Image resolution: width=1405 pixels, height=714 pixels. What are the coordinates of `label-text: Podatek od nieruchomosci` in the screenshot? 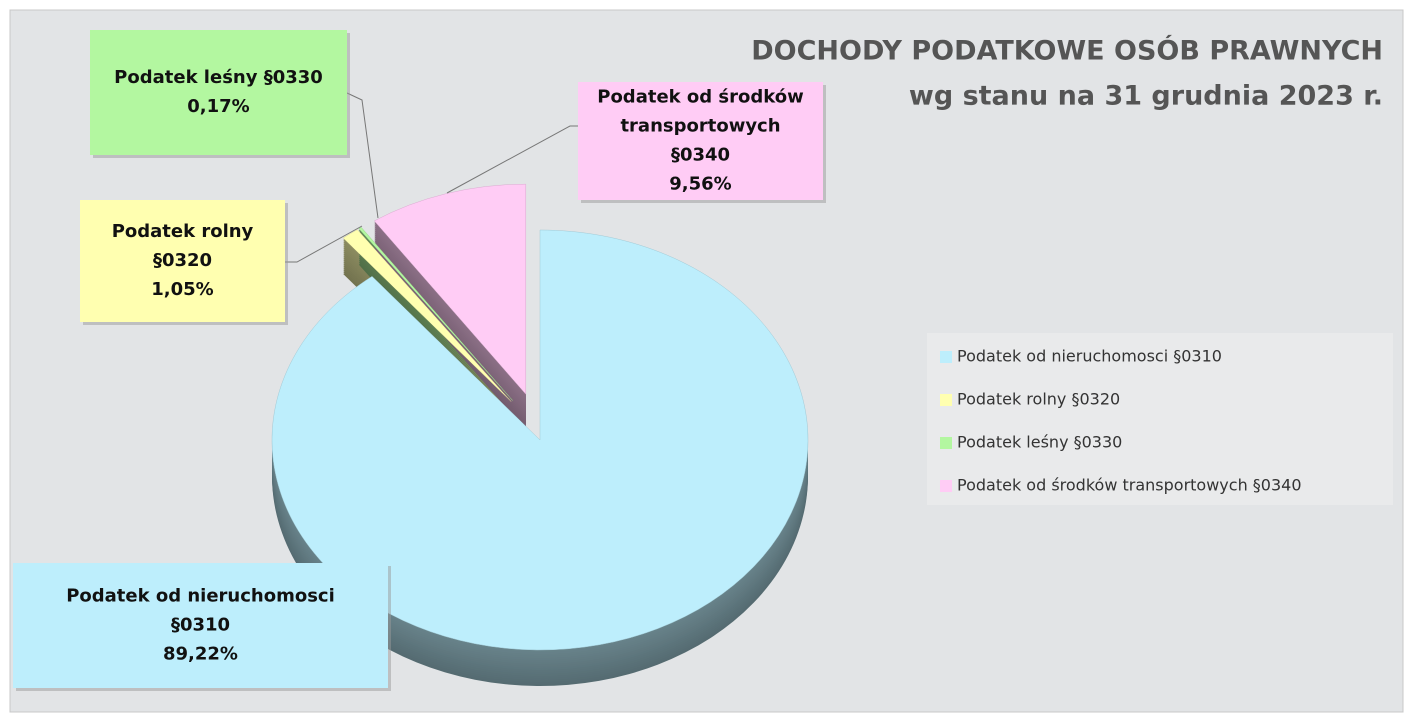 It's located at (200, 596).